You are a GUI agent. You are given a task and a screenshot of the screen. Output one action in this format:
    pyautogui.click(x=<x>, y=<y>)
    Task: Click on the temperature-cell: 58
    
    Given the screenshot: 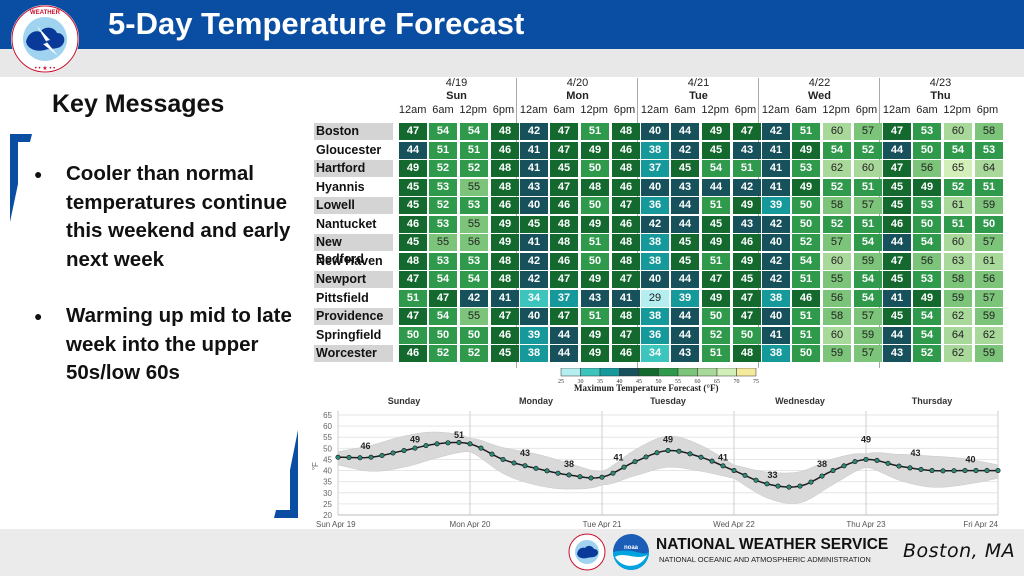 What is the action you would take?
    pyautogui.click(x=837, y=205)
    